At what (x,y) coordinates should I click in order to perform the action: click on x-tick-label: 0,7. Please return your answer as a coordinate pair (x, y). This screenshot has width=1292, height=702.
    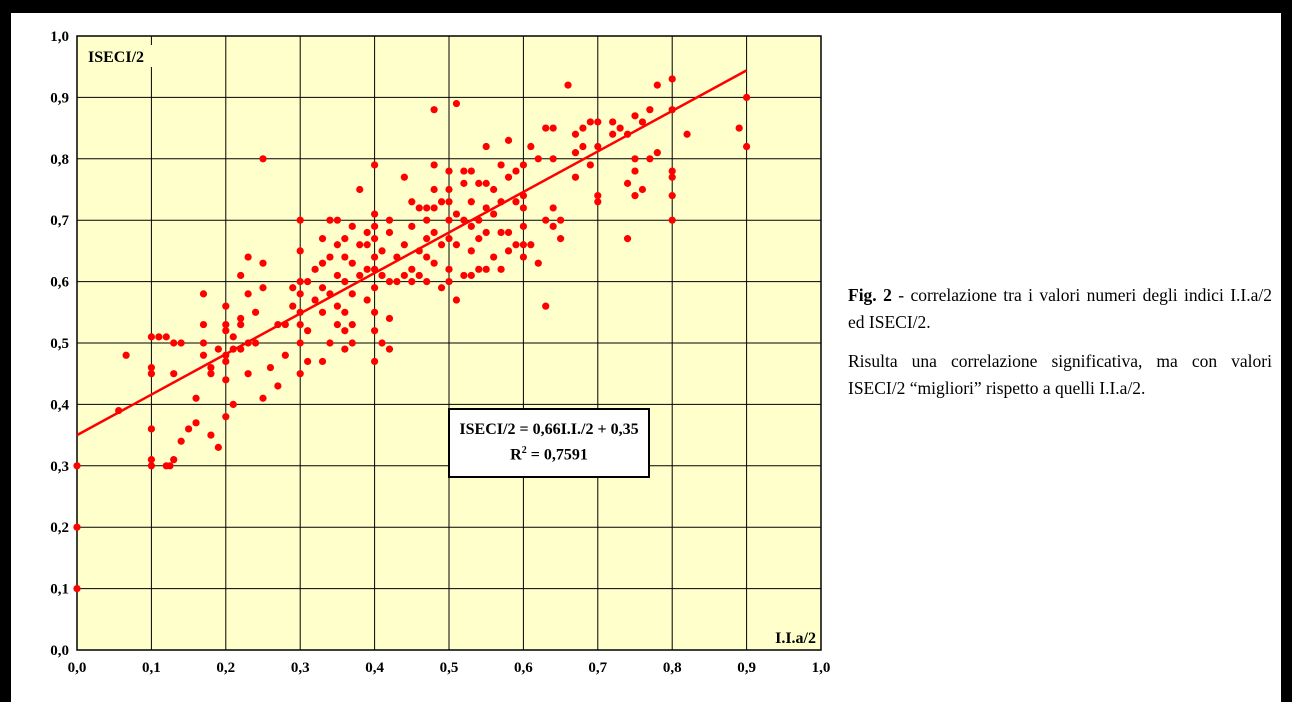
    Looking at the image, I should click on (597, 668).